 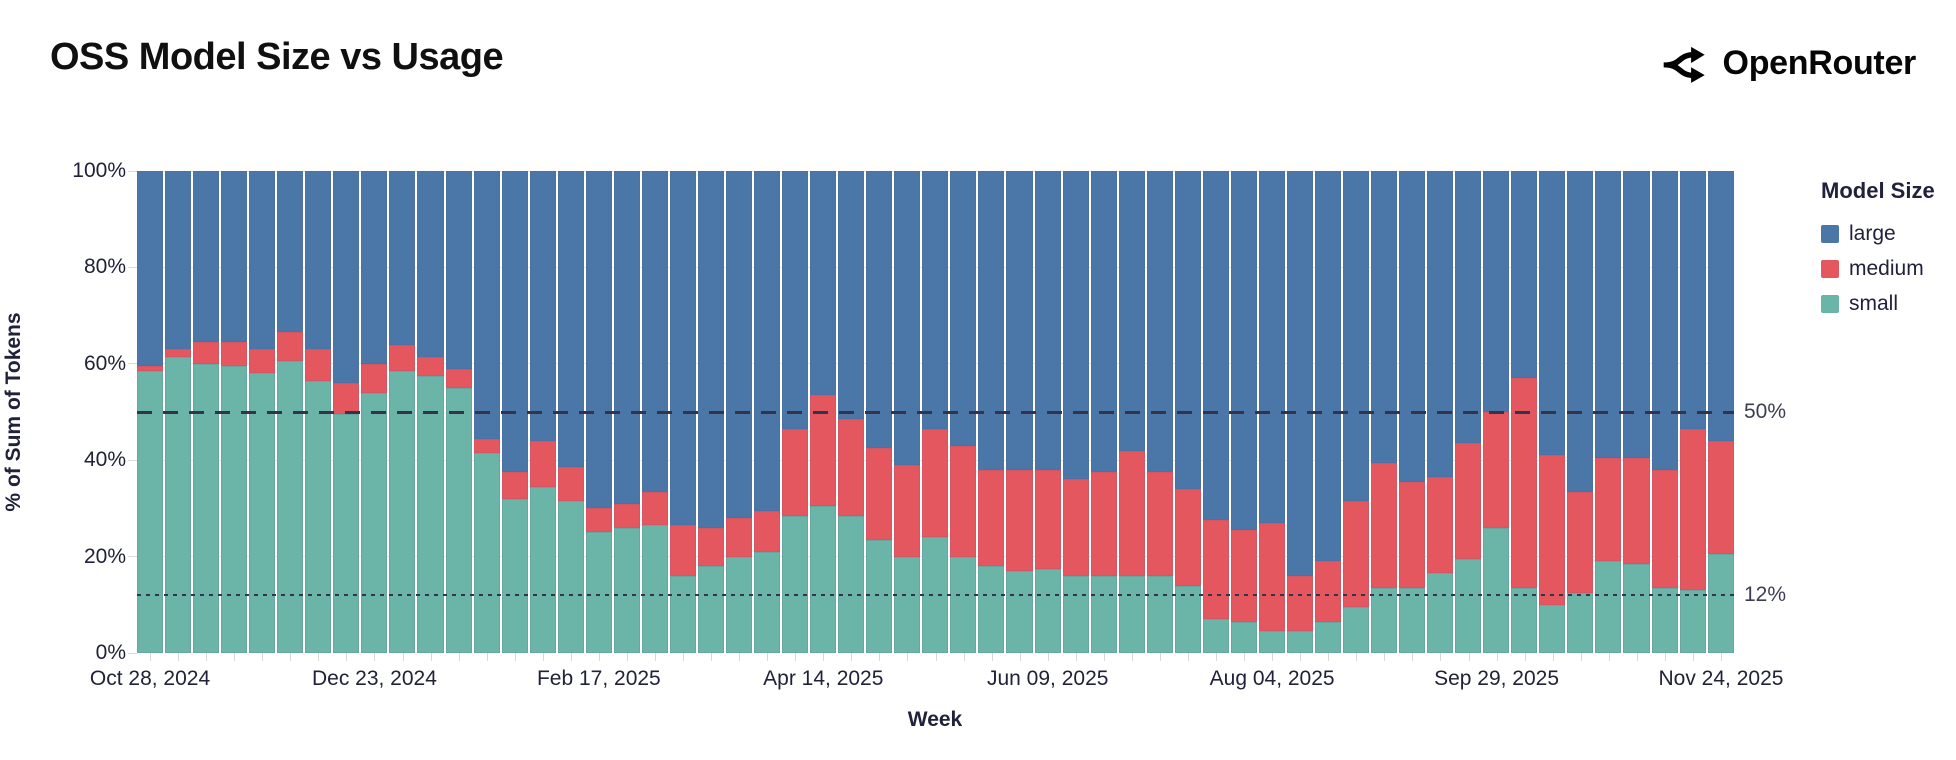 I want to click on bar-week-jul-07-2025, so click(x=1159, y=412).